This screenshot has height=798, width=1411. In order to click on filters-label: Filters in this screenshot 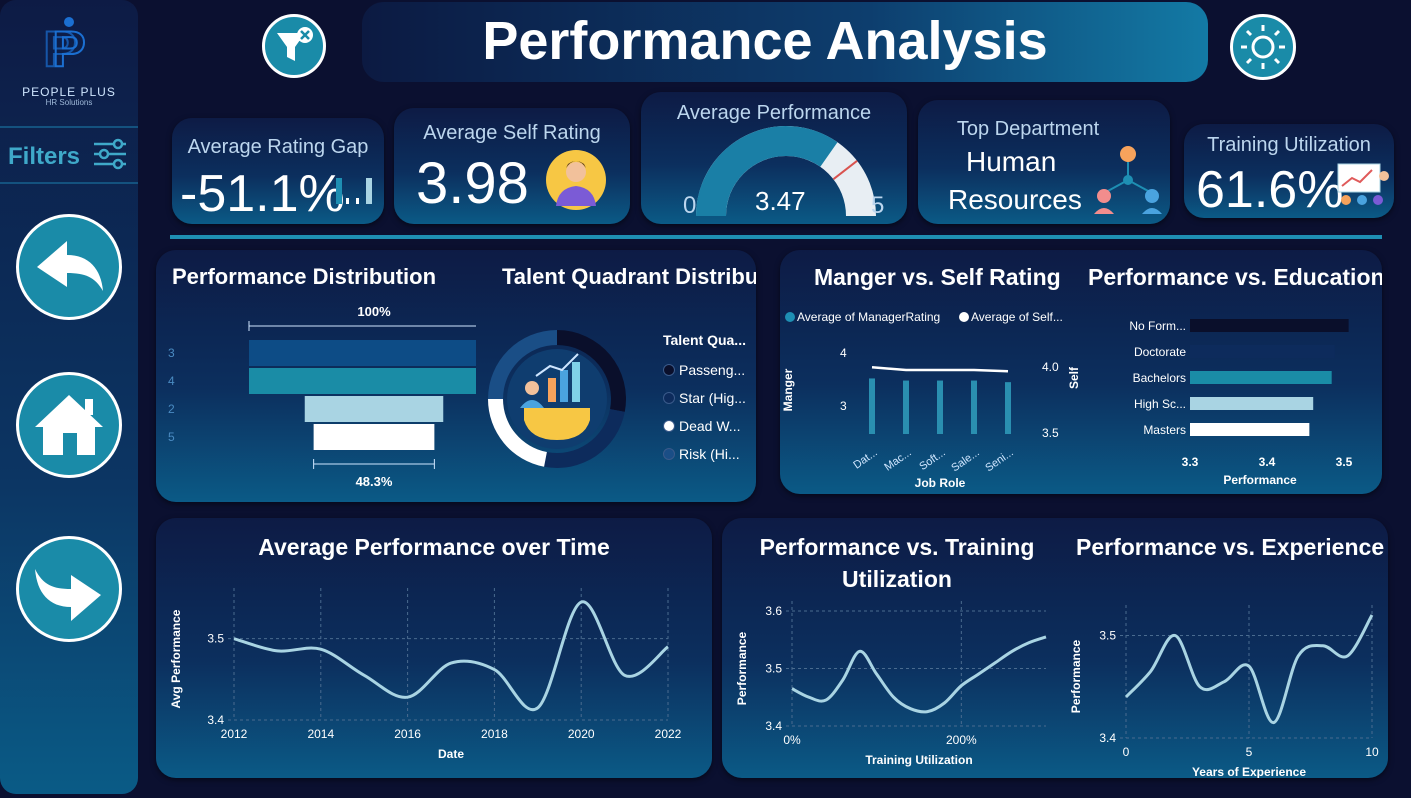, I will do `click(44, 156)`.